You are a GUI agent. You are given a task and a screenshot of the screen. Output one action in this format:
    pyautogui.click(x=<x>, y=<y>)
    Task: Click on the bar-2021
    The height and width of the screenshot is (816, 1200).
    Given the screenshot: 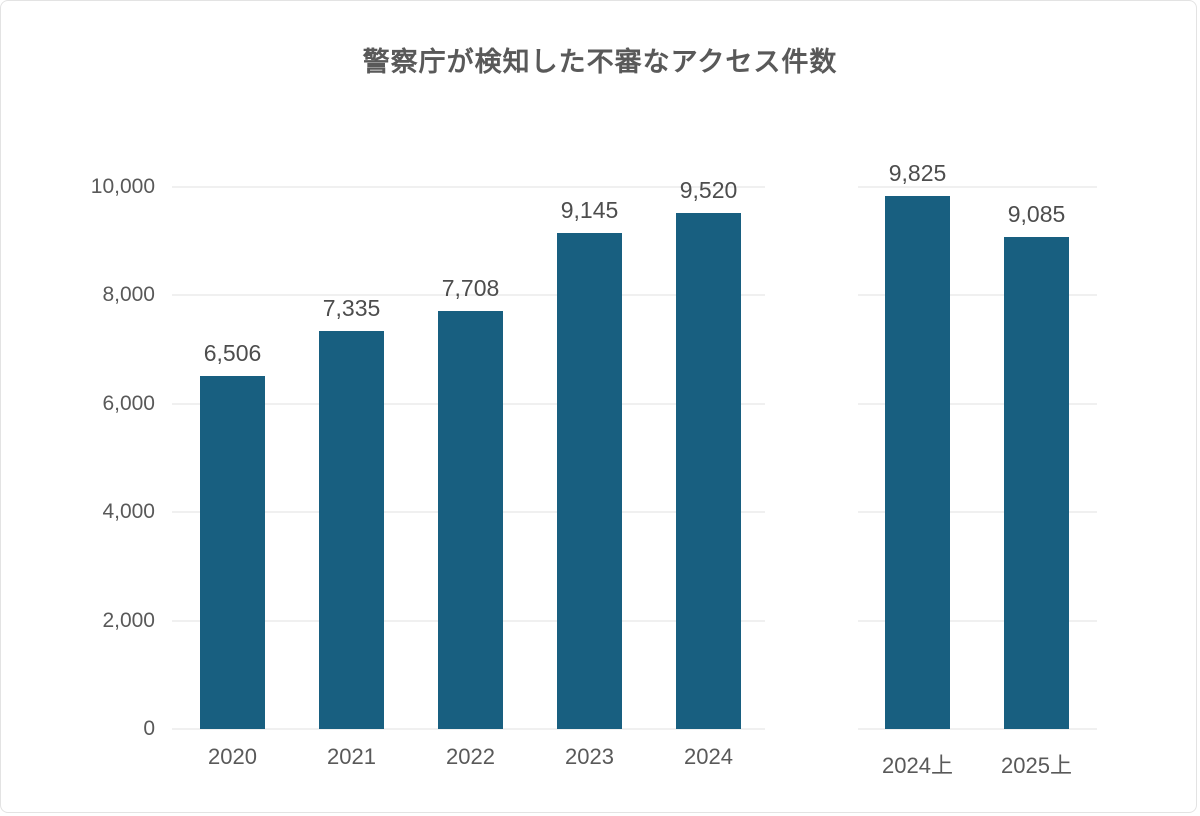 What is the action you would take?
    pyautogui.click(x=351, y=530)
    